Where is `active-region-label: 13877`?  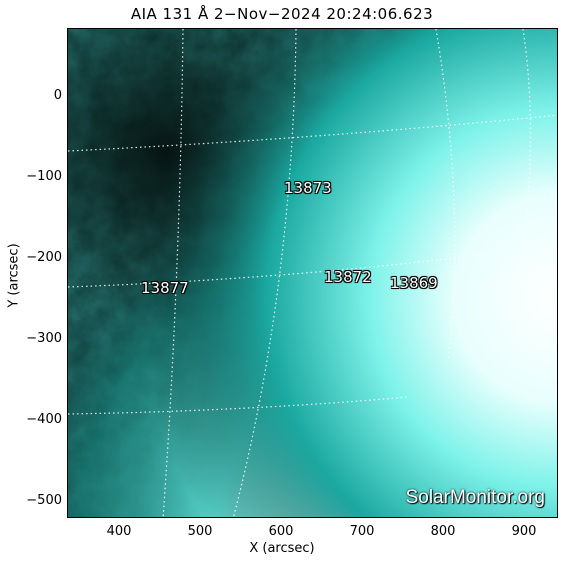 active-region-label: 13877 is located at coordinates (165, 288).